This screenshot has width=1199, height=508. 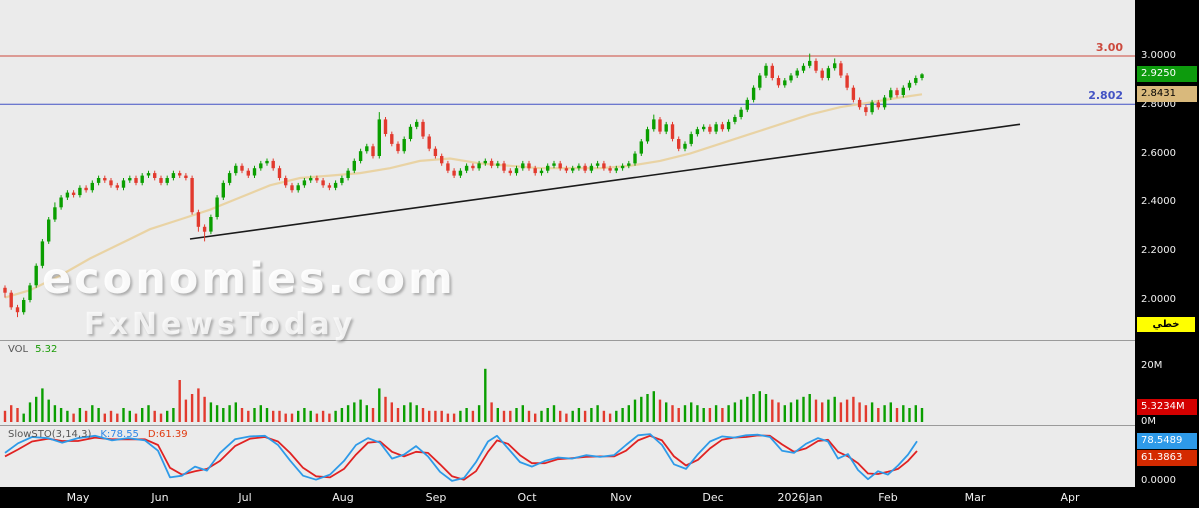 What do you see at coordinates (167, 434) in the screenshot?
I see `stochastic-d-caption: D:61.39` at bounding box center [167, 434].